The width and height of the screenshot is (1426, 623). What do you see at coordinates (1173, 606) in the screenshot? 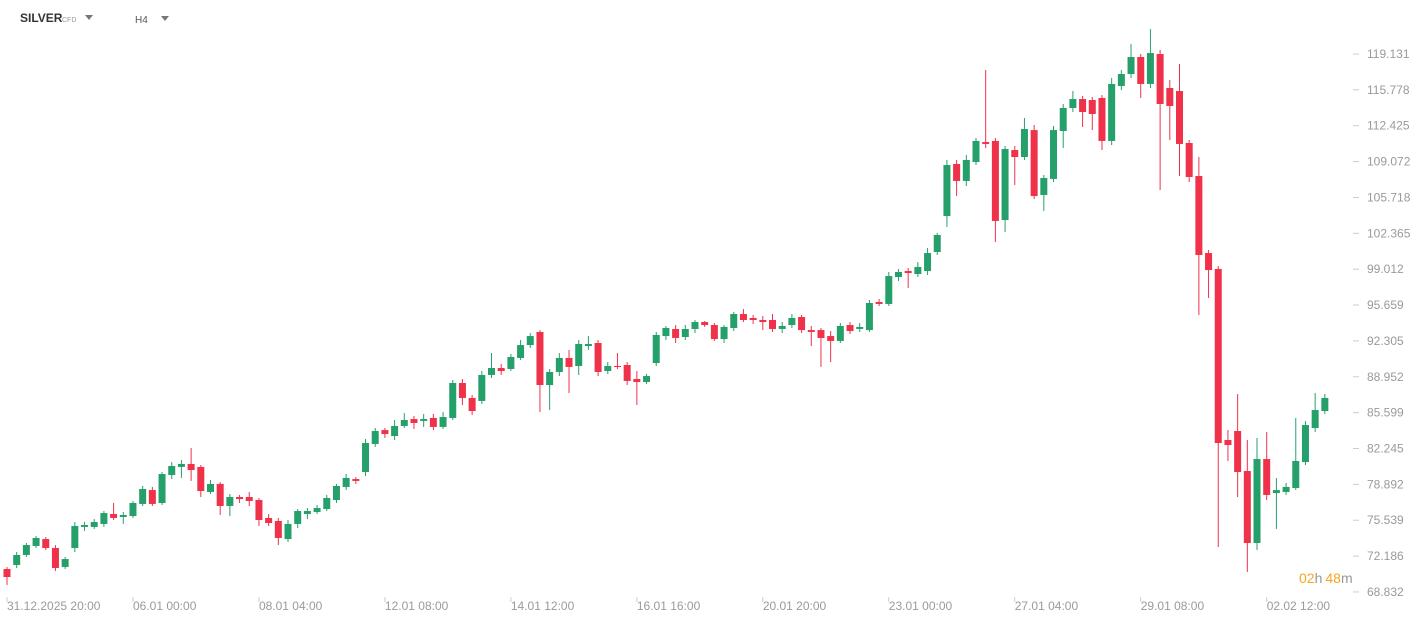
I see `x-tick-label: 29.01 08:00` at bounding box center [1173, 606].